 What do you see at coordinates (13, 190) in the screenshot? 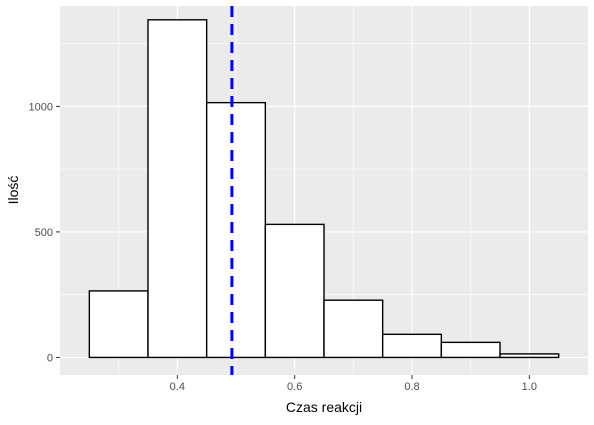
I see `y-axis-title: Ilość` at bounding box center [13, 190].